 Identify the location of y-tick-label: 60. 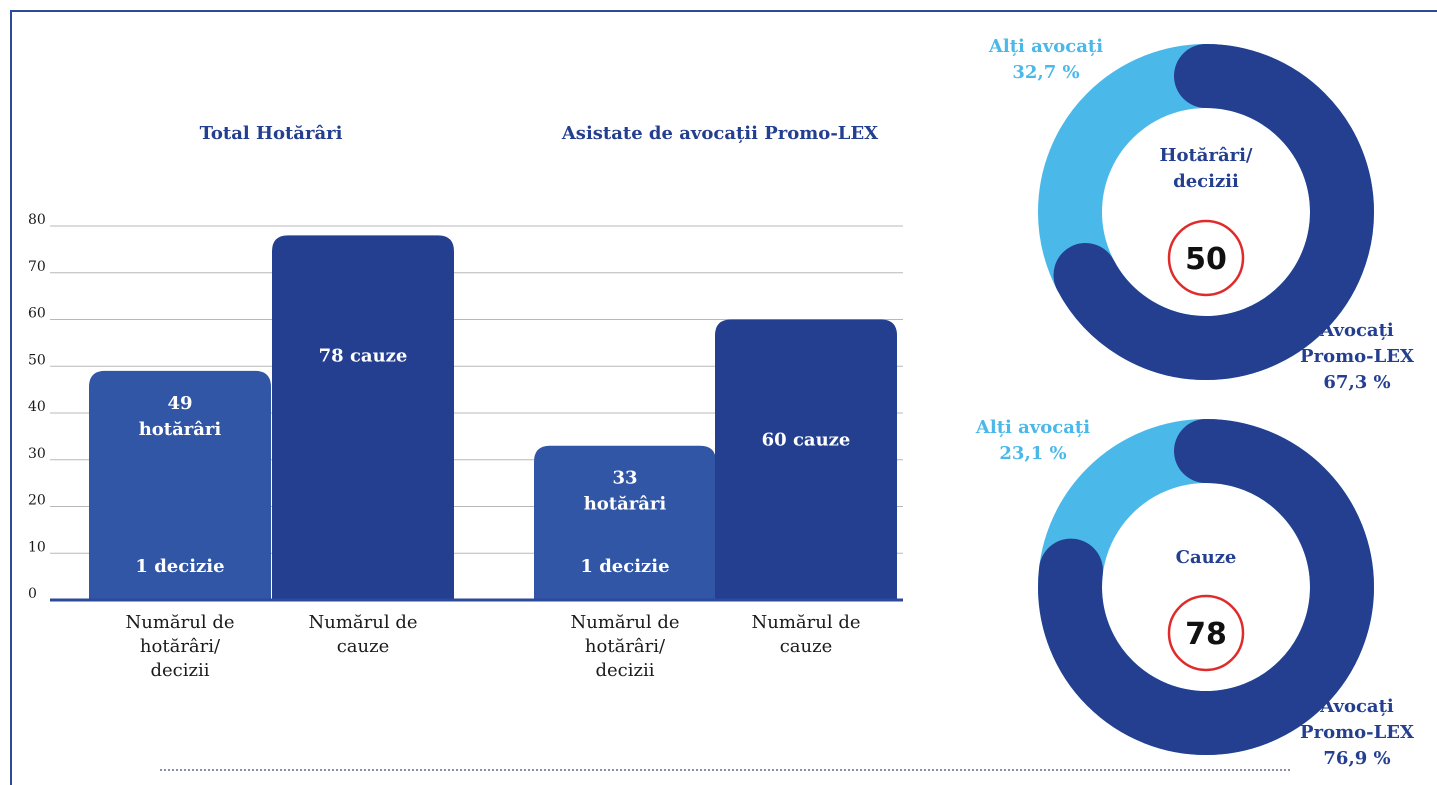
(37, 314).